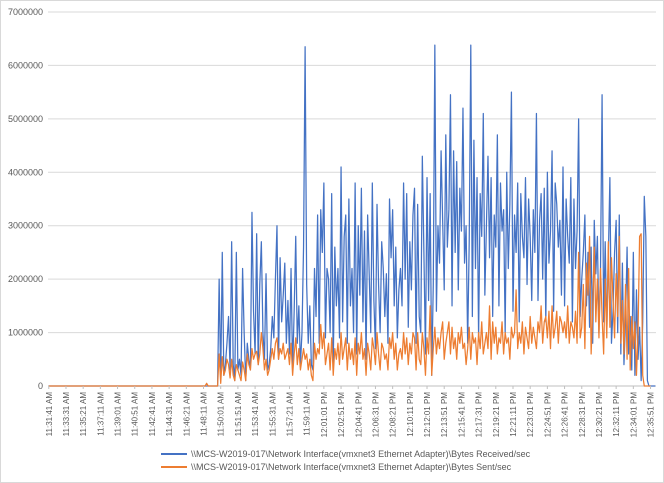 The width and height of the screenshot is (664, 483). I want to click on x-tick-label: 12:15:41 PM, so click(461, 415).